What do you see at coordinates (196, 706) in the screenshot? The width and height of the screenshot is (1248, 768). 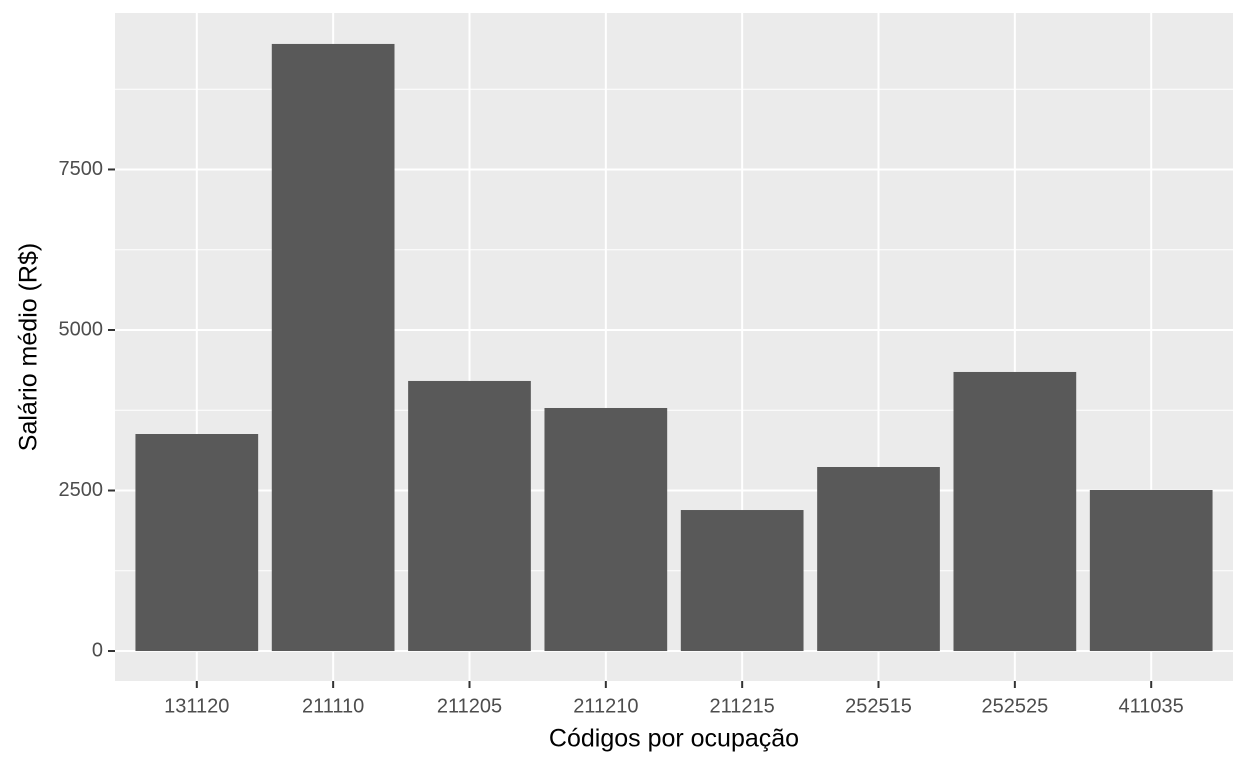 I see `x-tick-label: 131120` at bounding box center [196, 706].